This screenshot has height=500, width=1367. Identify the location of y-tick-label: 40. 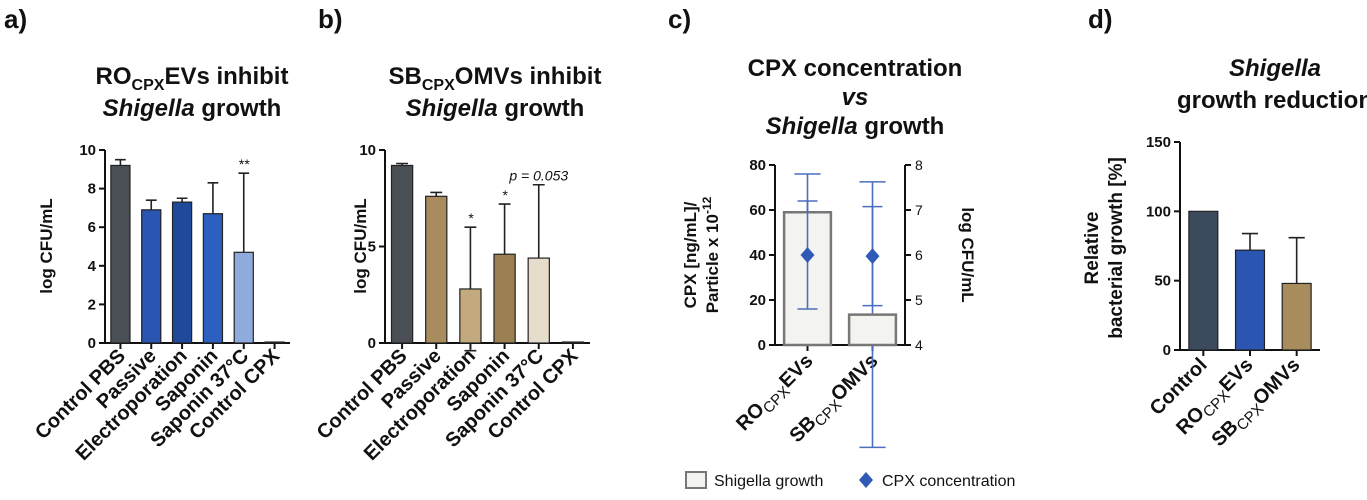
(757, 255).